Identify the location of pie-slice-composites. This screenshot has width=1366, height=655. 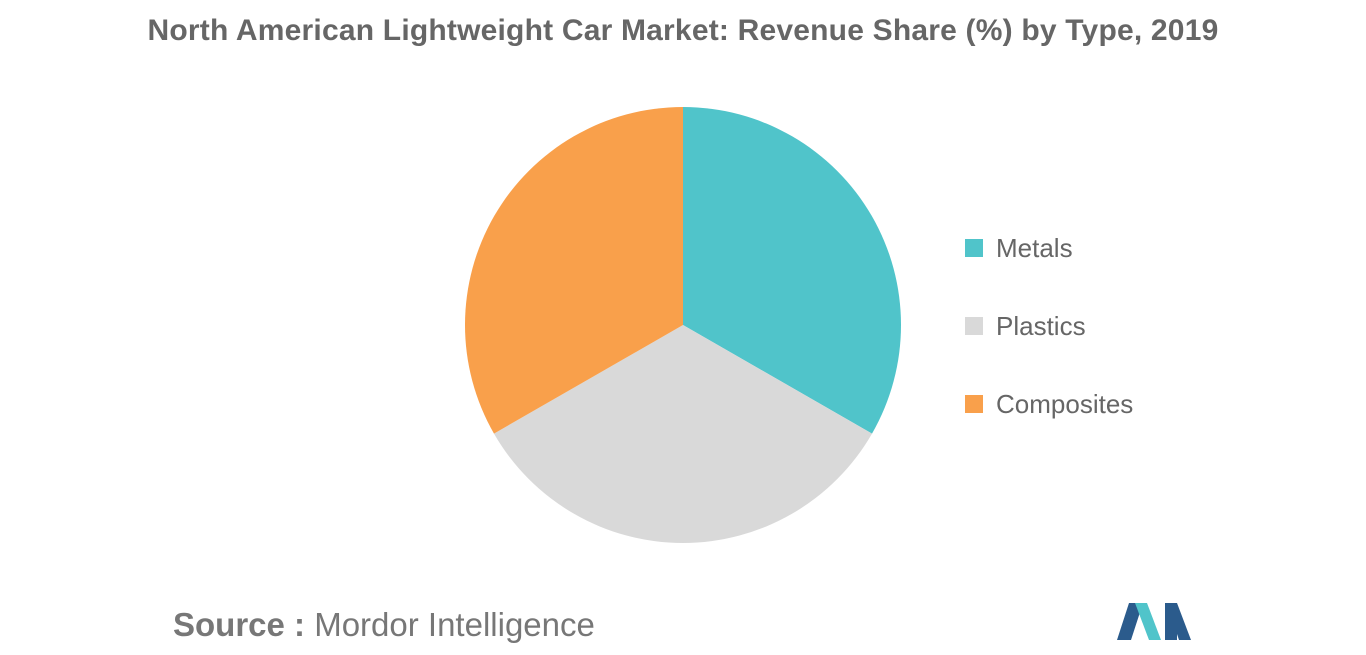
(573, 270).